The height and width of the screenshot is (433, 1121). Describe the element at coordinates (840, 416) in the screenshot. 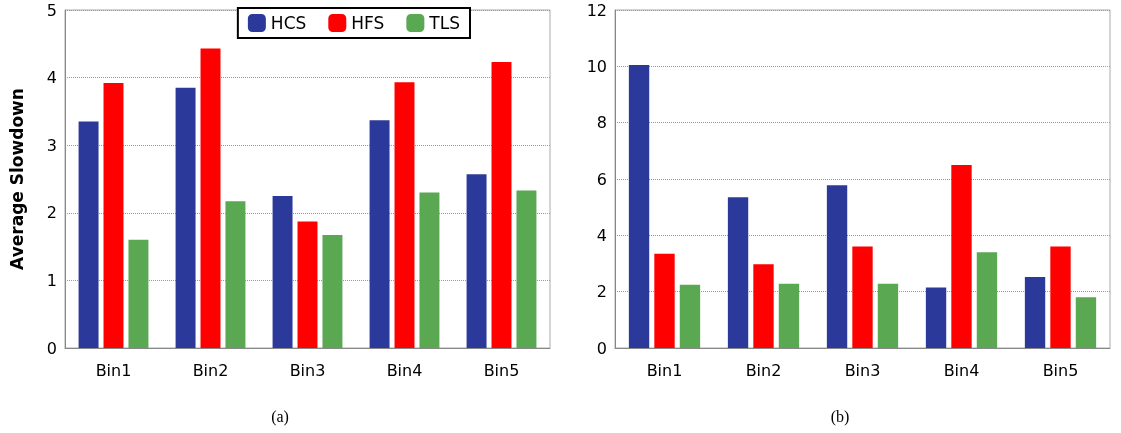

I see `text: (b)` at that location.